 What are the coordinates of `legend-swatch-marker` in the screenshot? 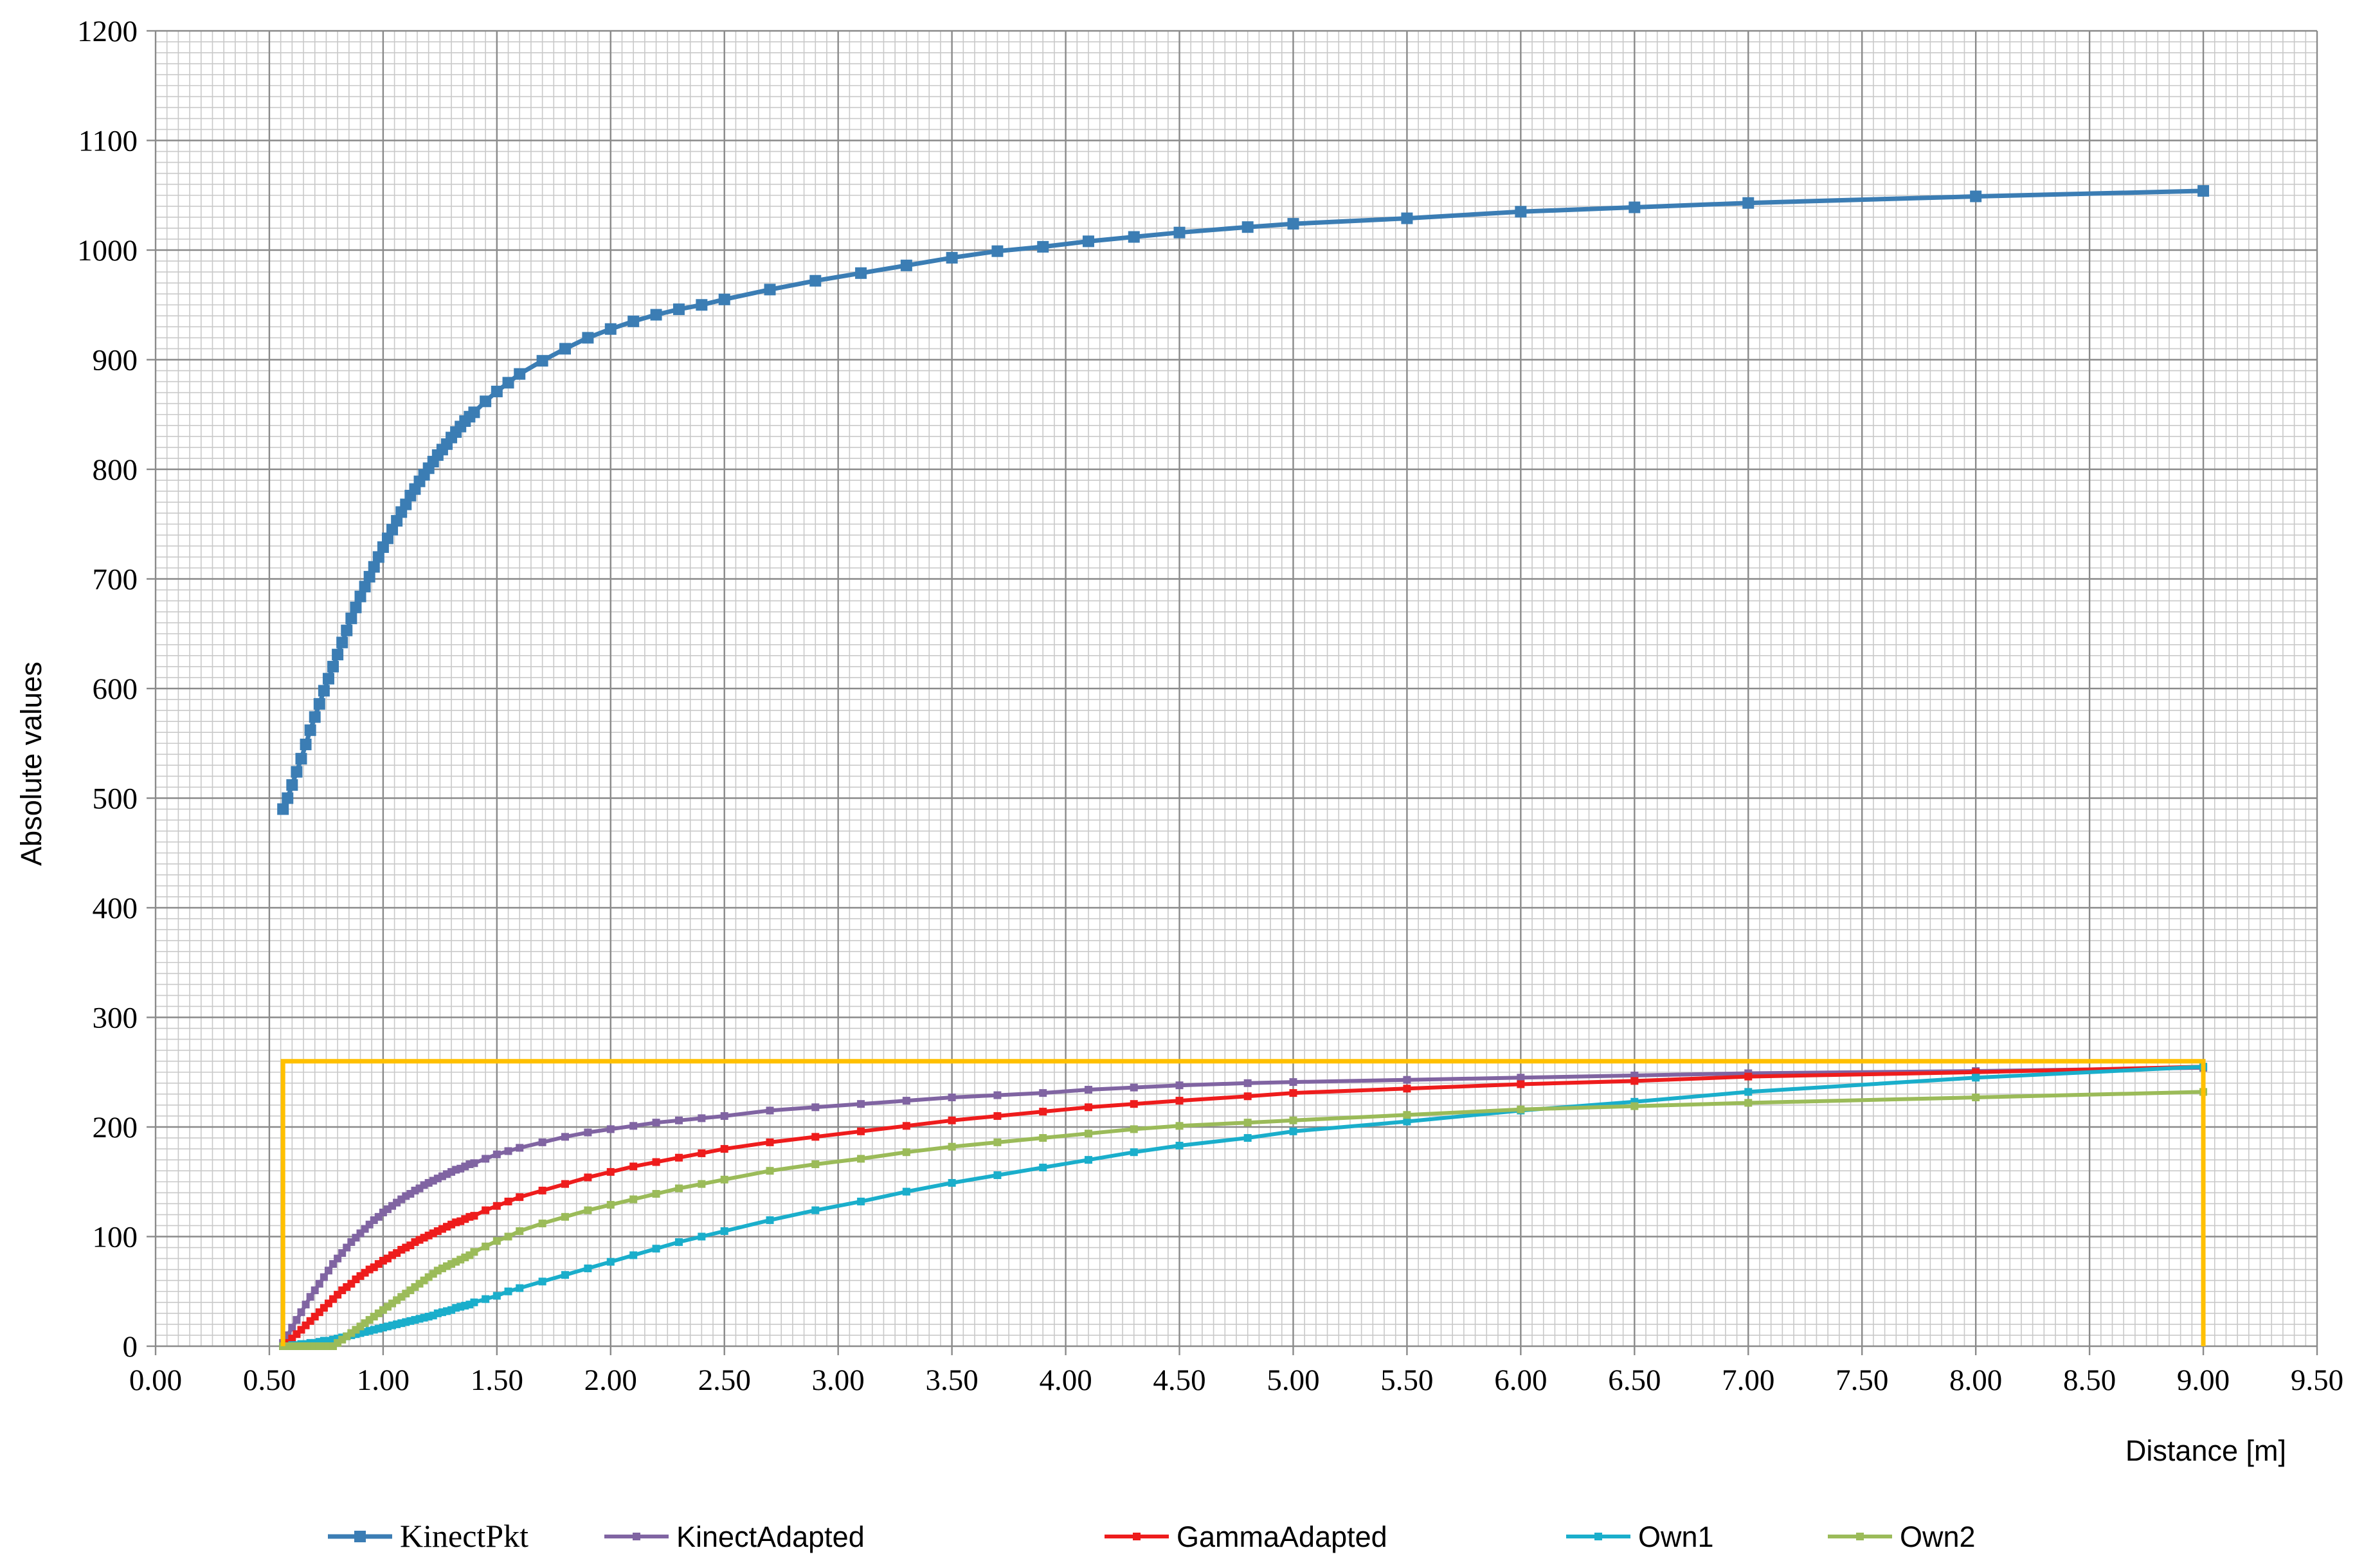 It's located at (1137, 1536).